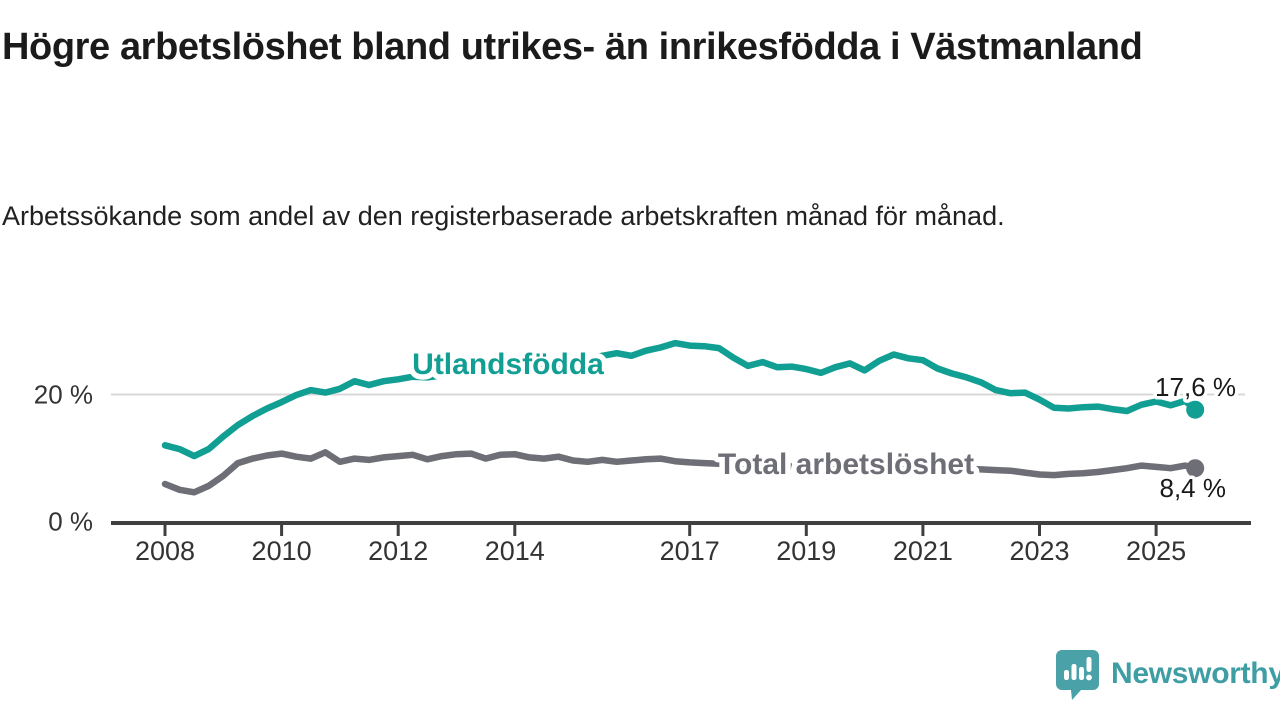 Image resolution: width=1280 pixels, height=720 pixels. What do you see at coordinates (680, 472) in the screenshot?
I see `series-line-total` at bounding box center [680, 472].